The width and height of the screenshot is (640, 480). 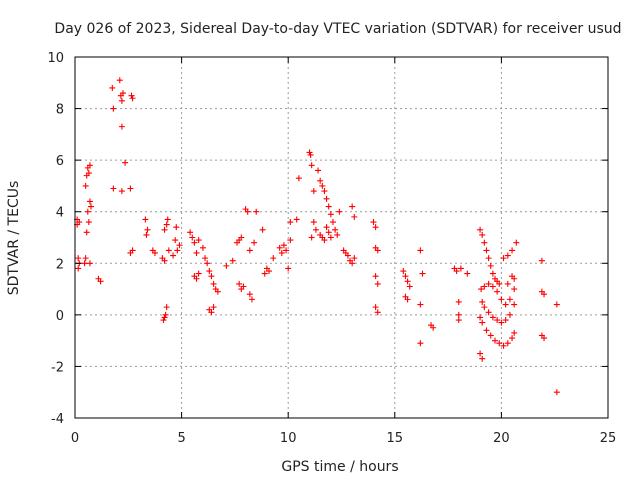 What do you see at coordinates (339, 467) in the screenshot?
I see `x-axis-label: GPS time / hours` at bounding box center [339, 467].